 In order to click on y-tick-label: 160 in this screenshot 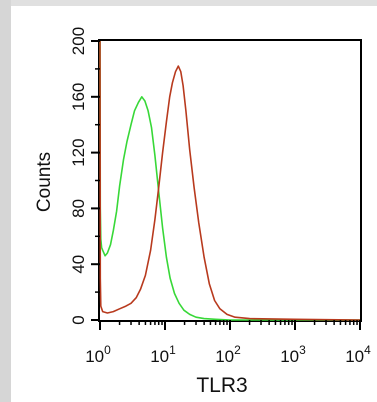, I will do `click(78, 97)`.